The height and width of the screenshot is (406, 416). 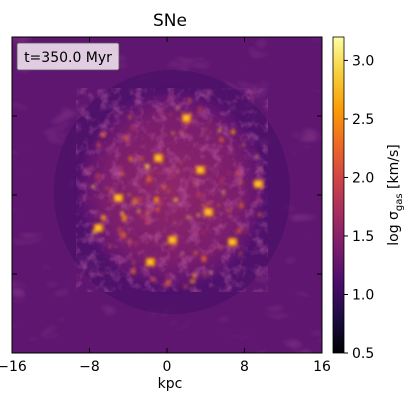 What do you see at coordinates (68, 56) in the screenshot?
I see `time-annotation-box` at bounding box center [68, 56].